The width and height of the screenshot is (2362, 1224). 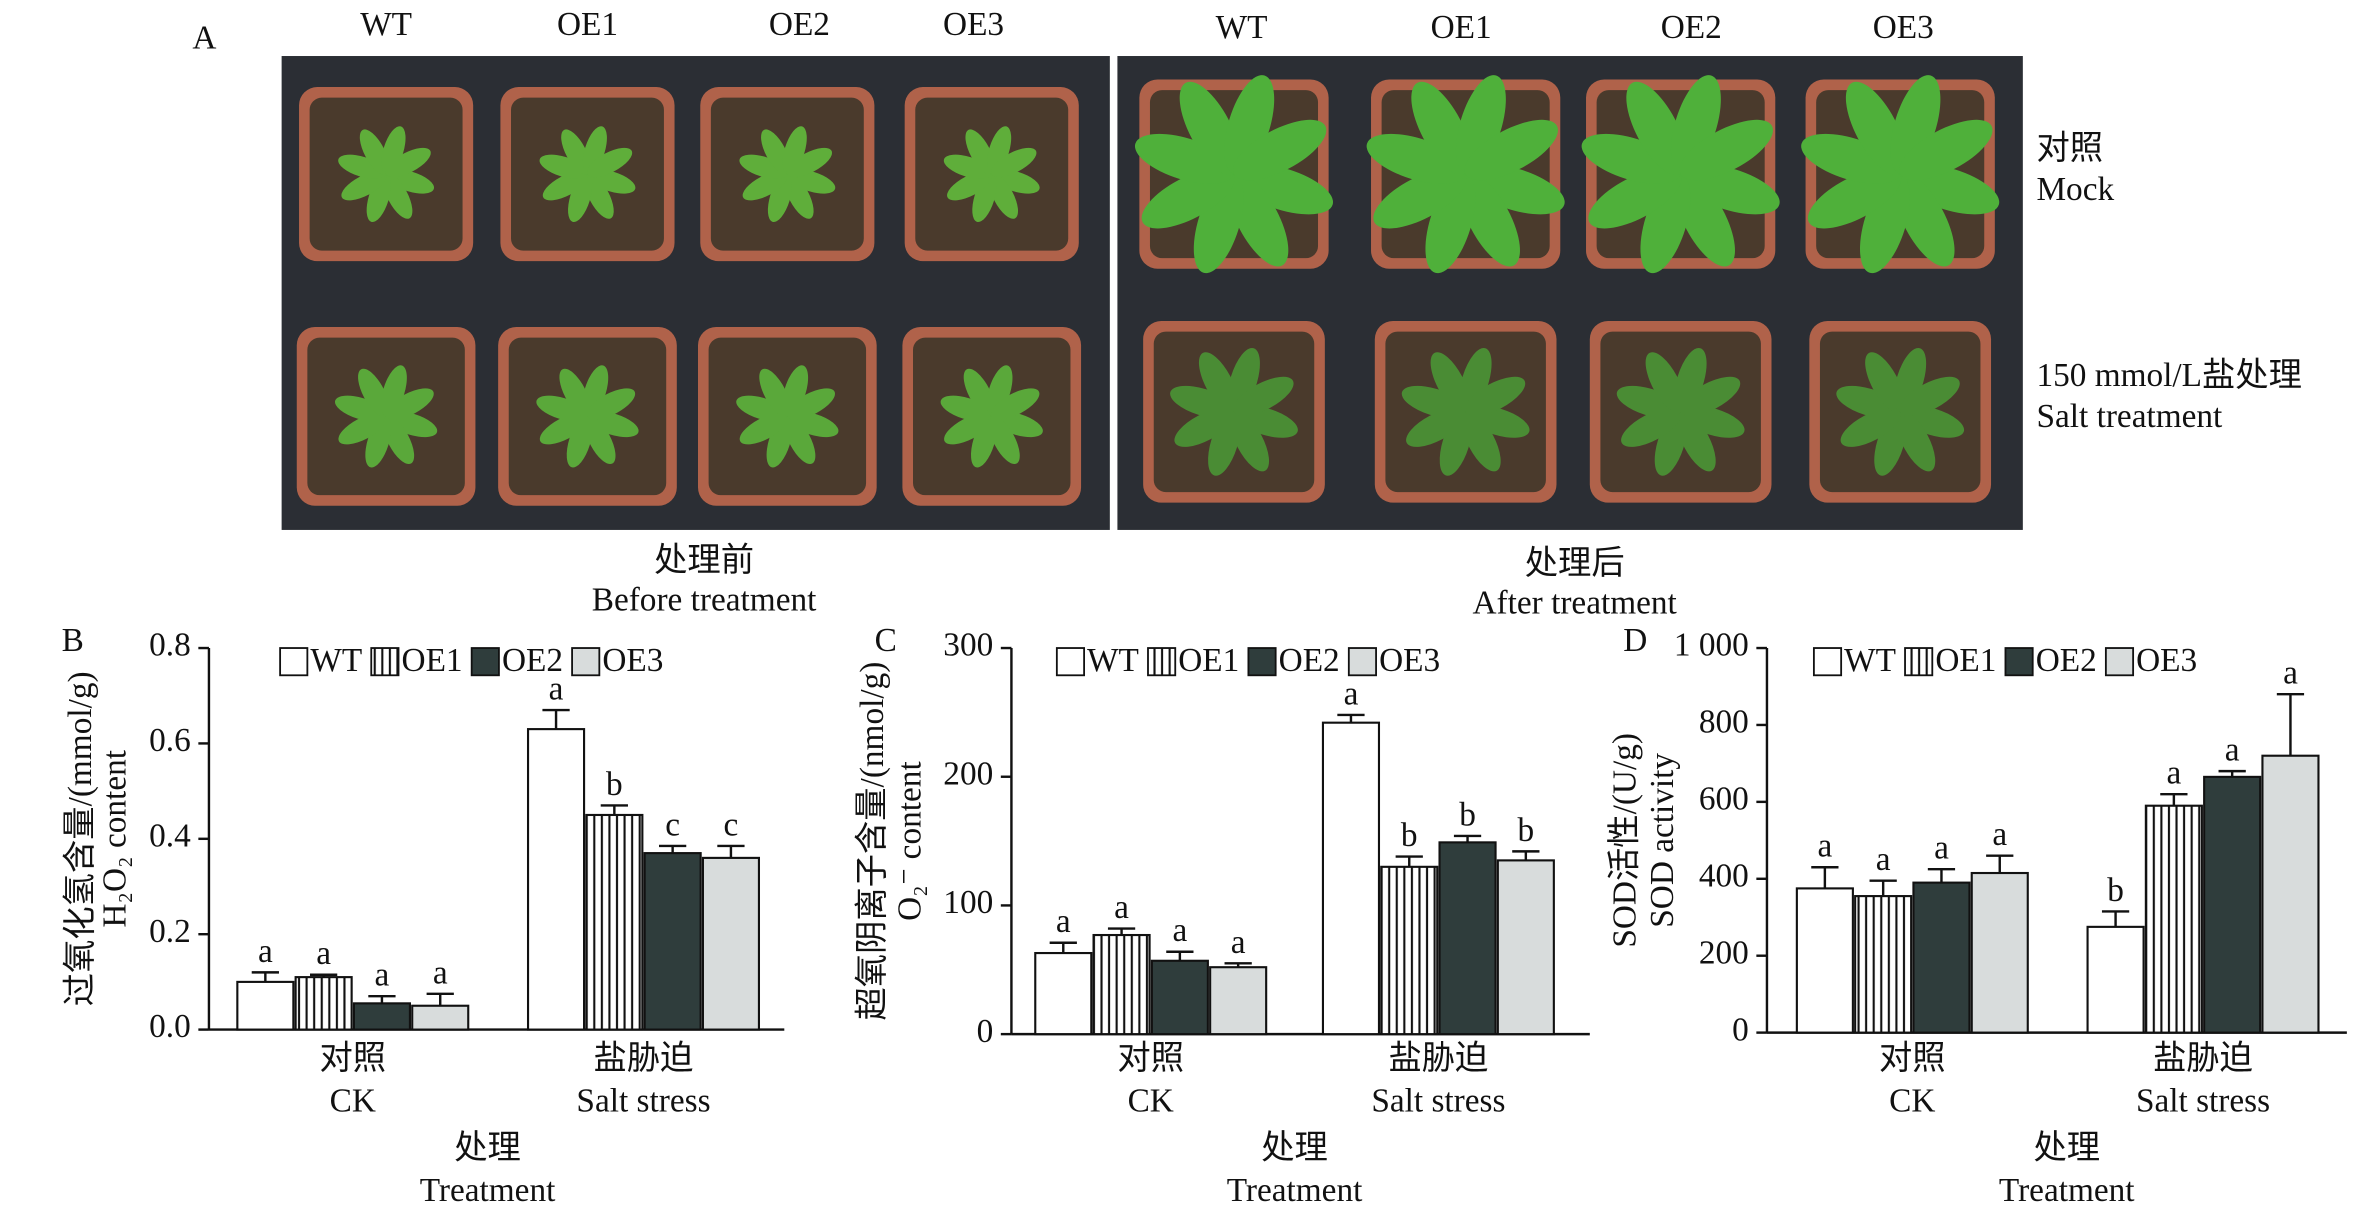 What do you see at coordinates (1724, 875) in the screenshot?
I see `y-tick-label: 400` at bounding box center [1724, 875].